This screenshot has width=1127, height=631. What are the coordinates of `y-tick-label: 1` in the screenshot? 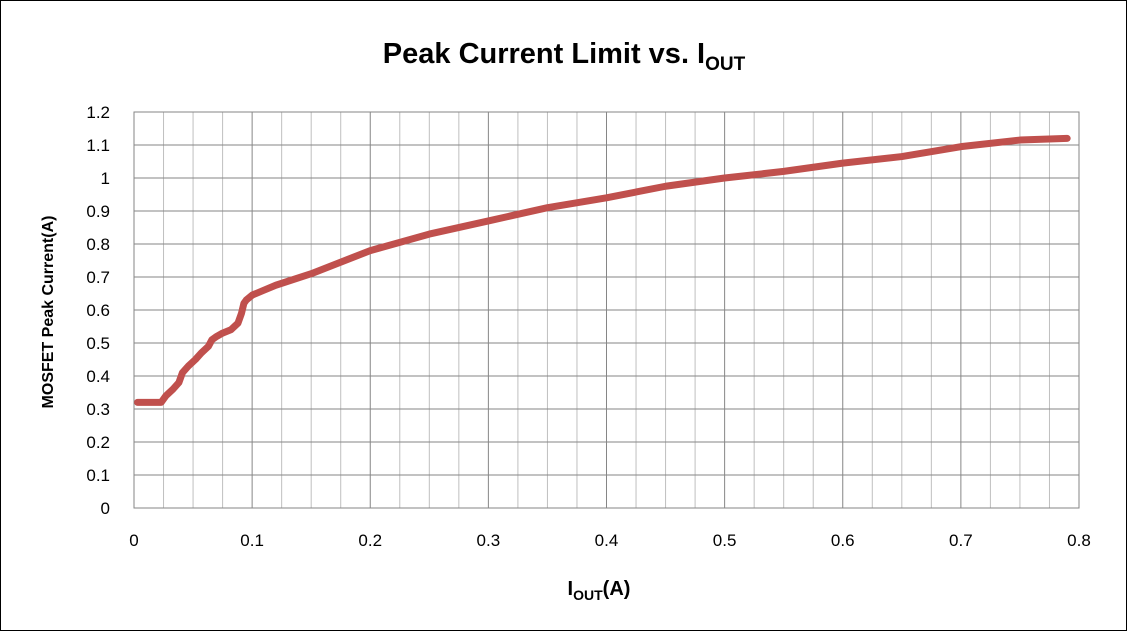 It's located at (105, 178).